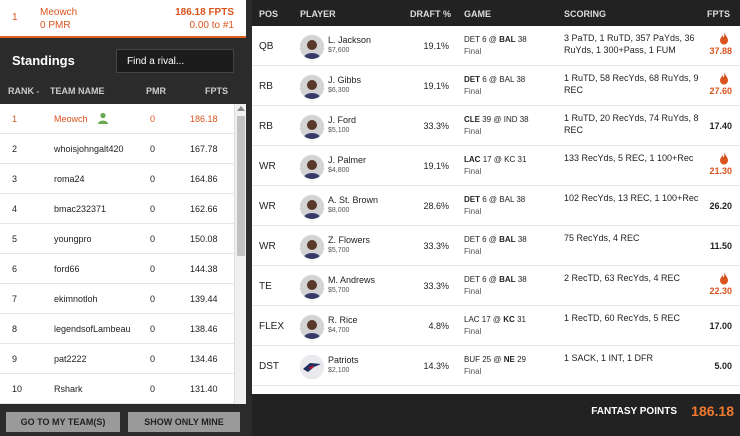  What do you see at coordinates (156, 91) in the screenshot?
I see `col-pmr: PMR` at bounding box center [156, 91].